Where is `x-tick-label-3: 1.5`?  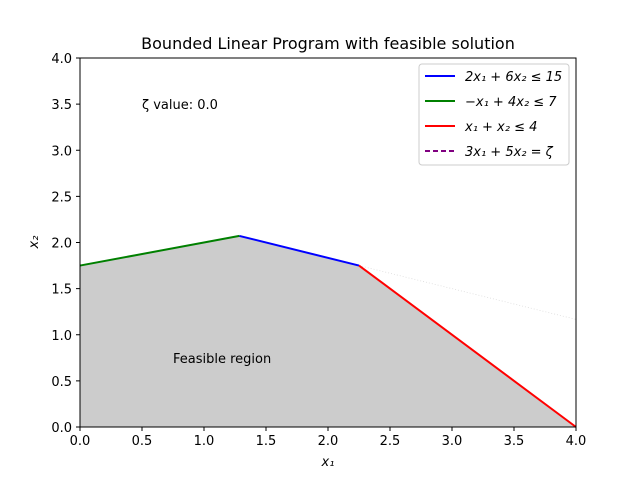 x-tick-label-3: 1.5 is located at coordinates (266, 441).